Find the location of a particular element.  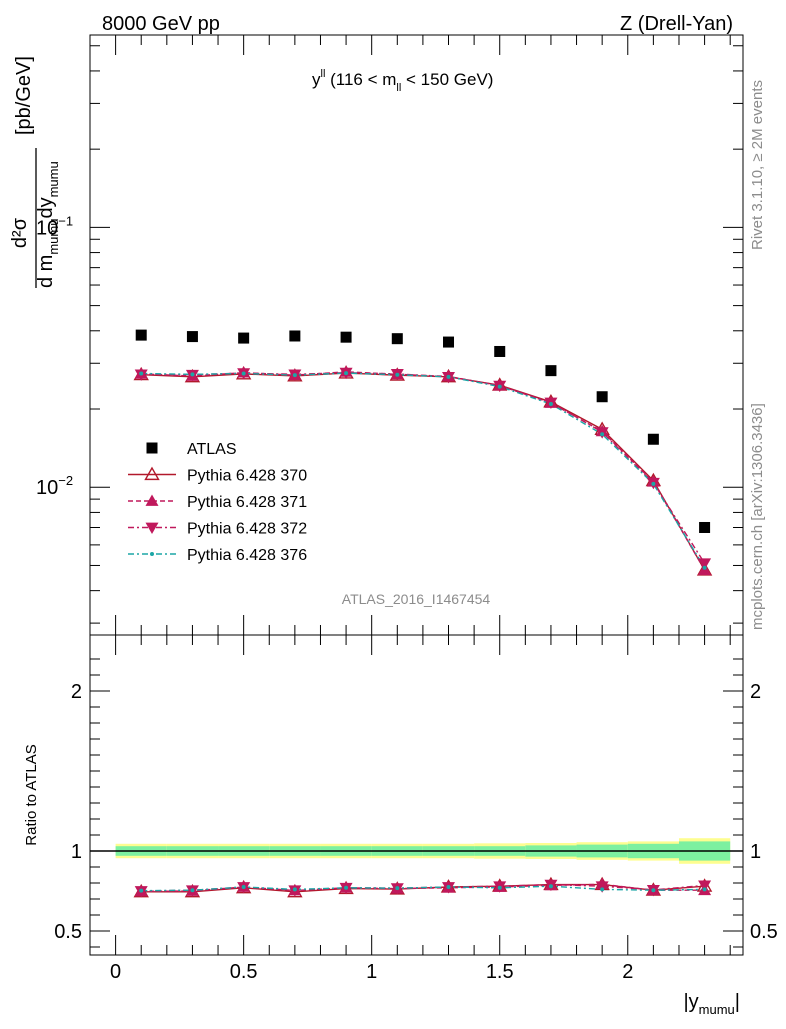

x-tick-label: 0 is located at coordinates (115, 972).